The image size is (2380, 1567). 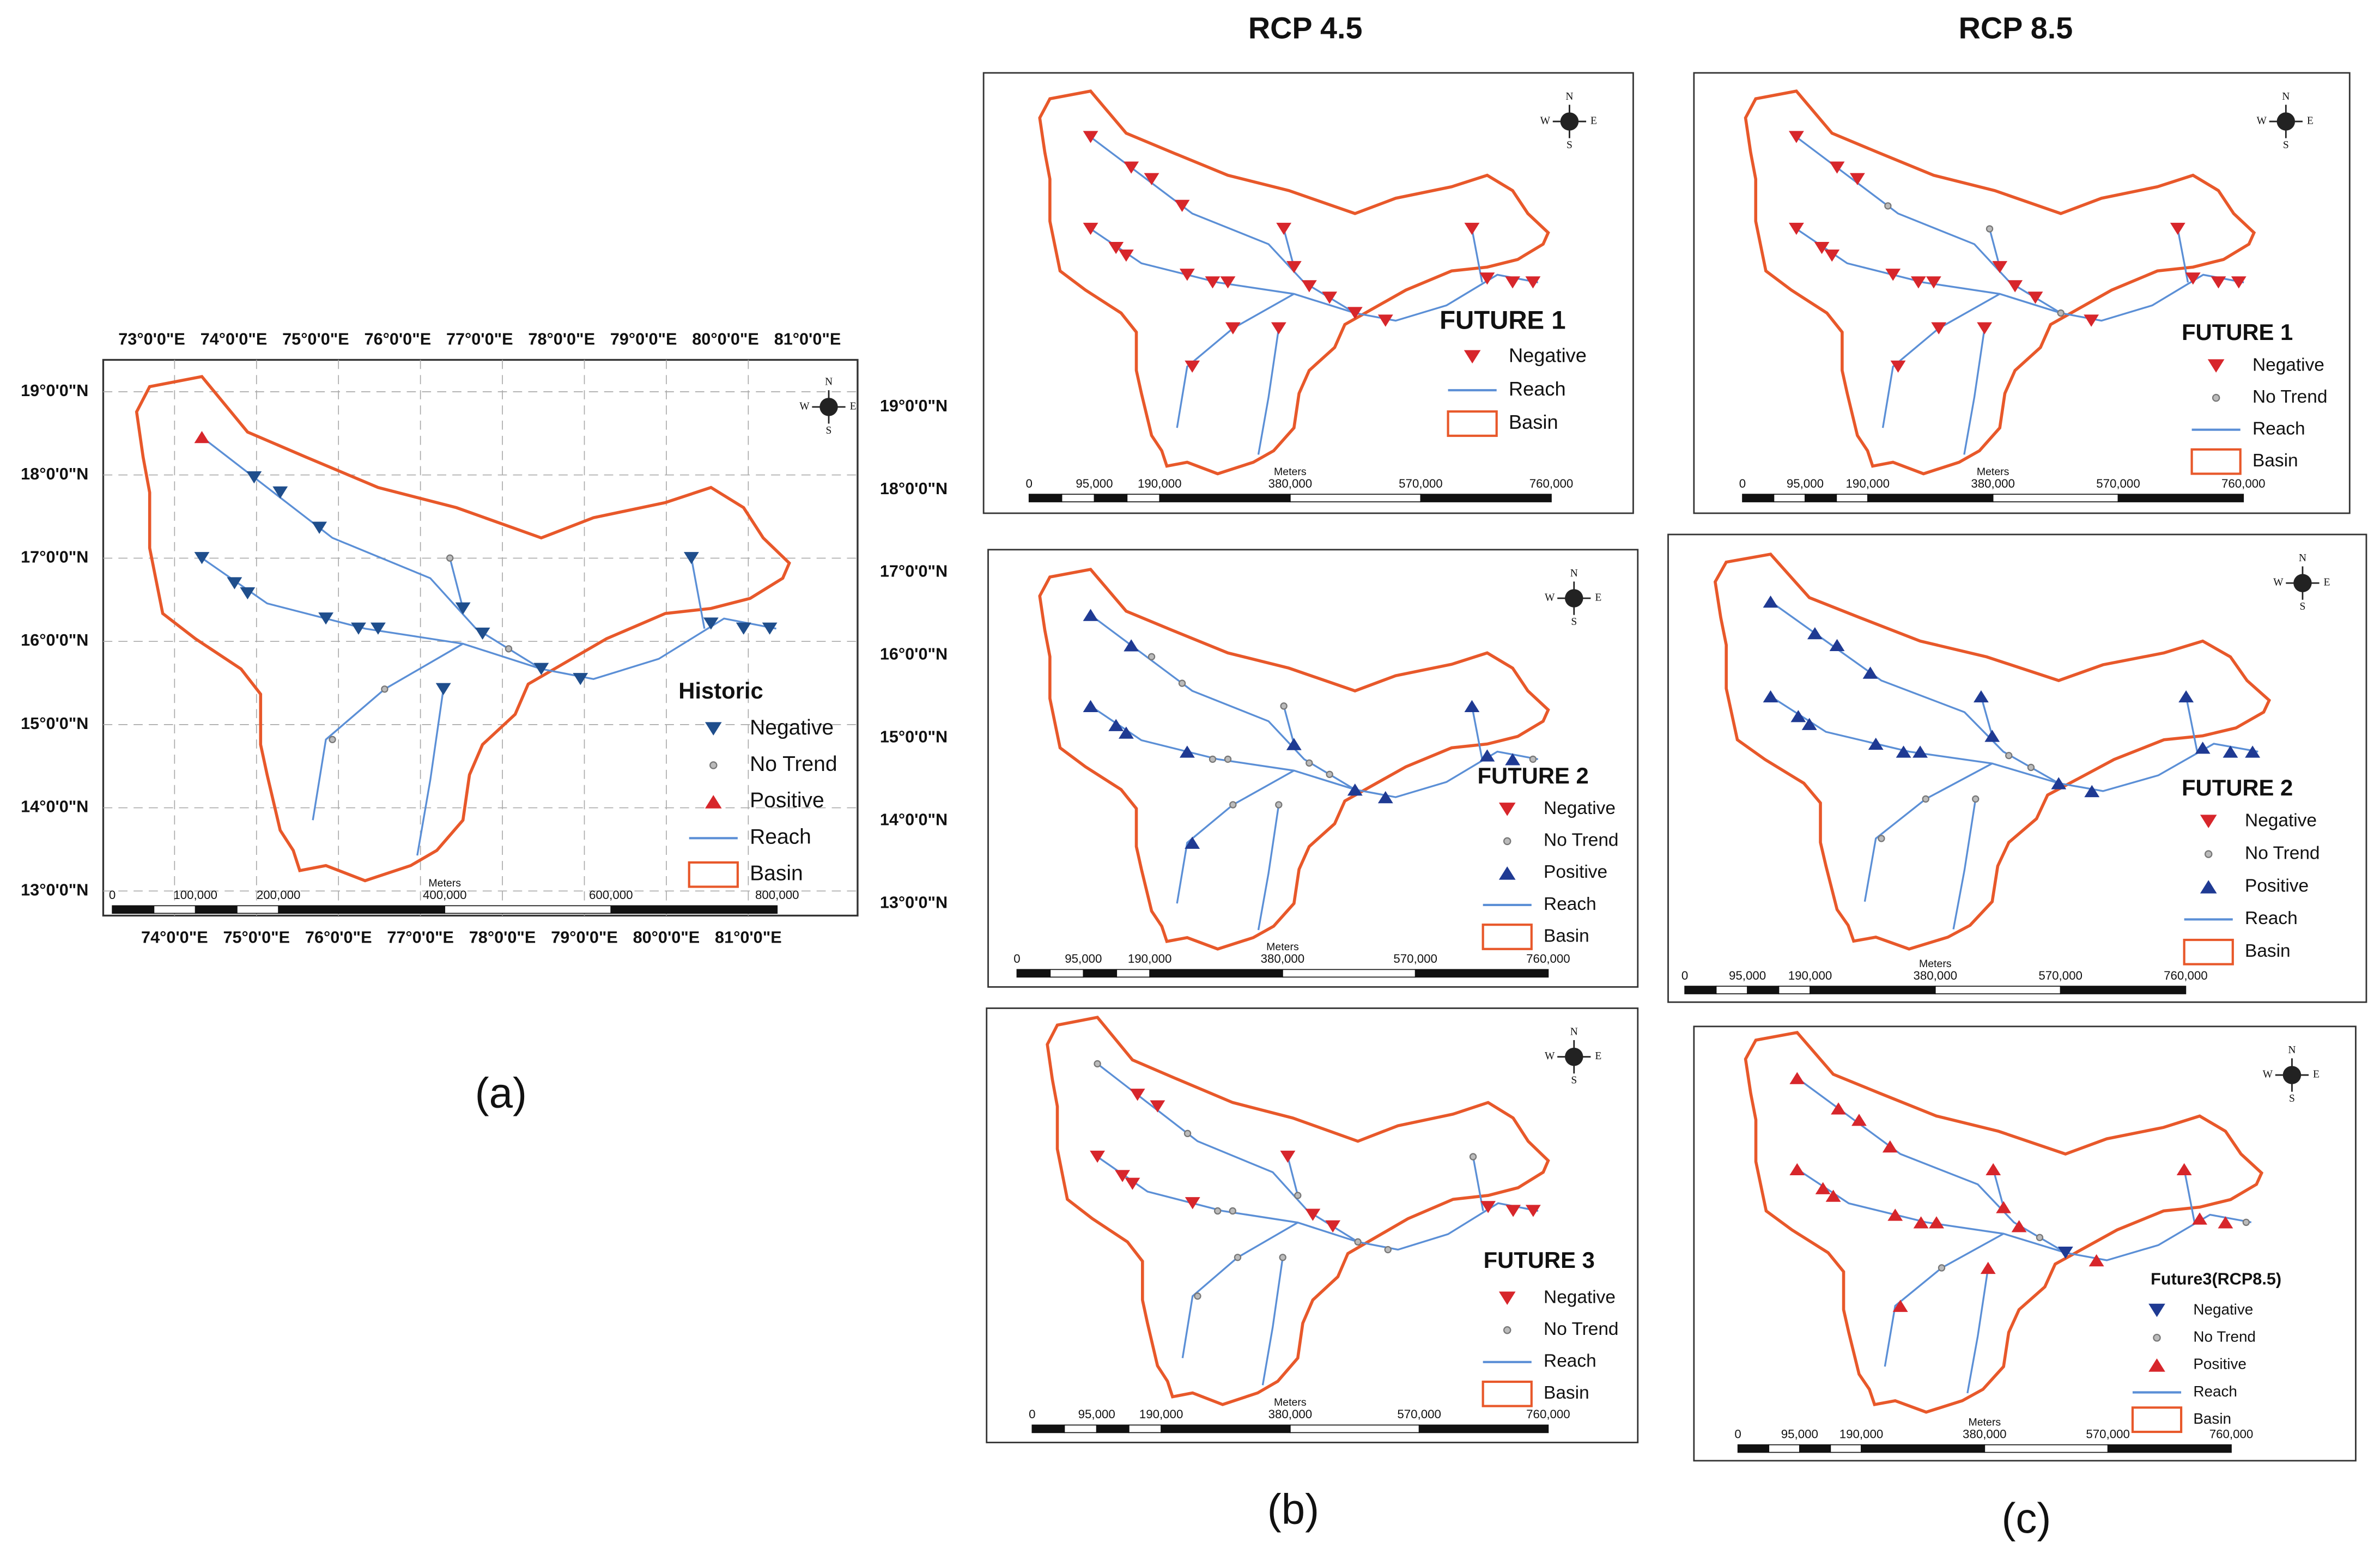 What do you see at coordinates (2118, 484) in the screenshot?
I see `scale-label: 570,000` at bounding box center [2118, 484].